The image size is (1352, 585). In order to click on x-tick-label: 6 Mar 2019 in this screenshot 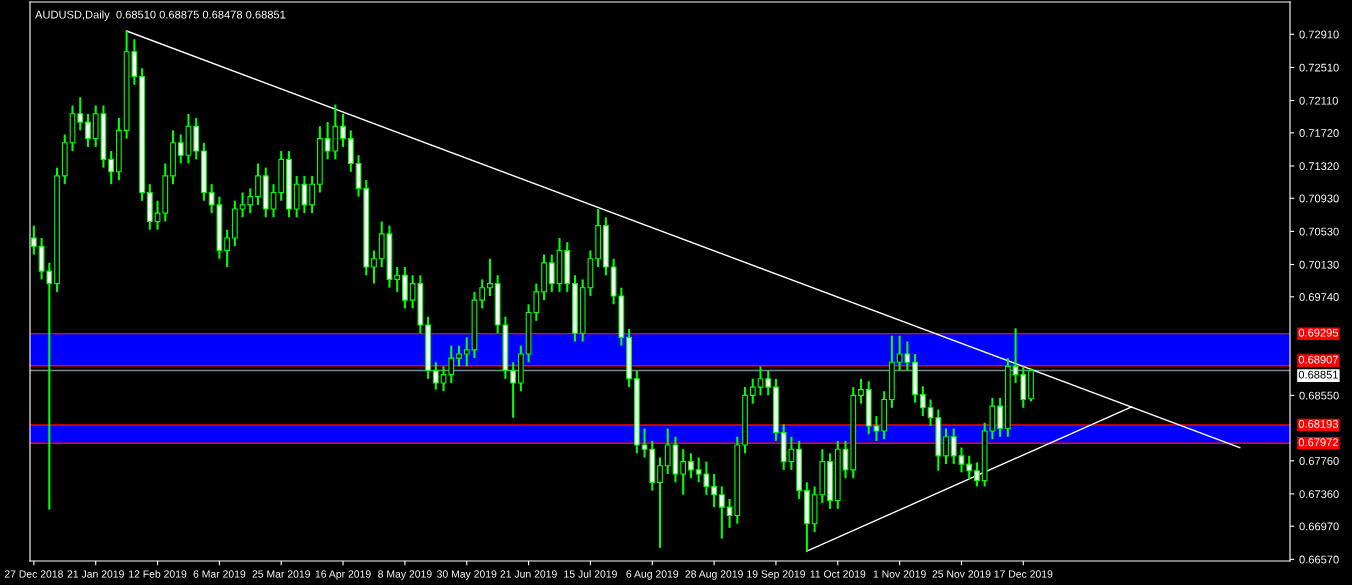, I will do `click(219, 574)`.